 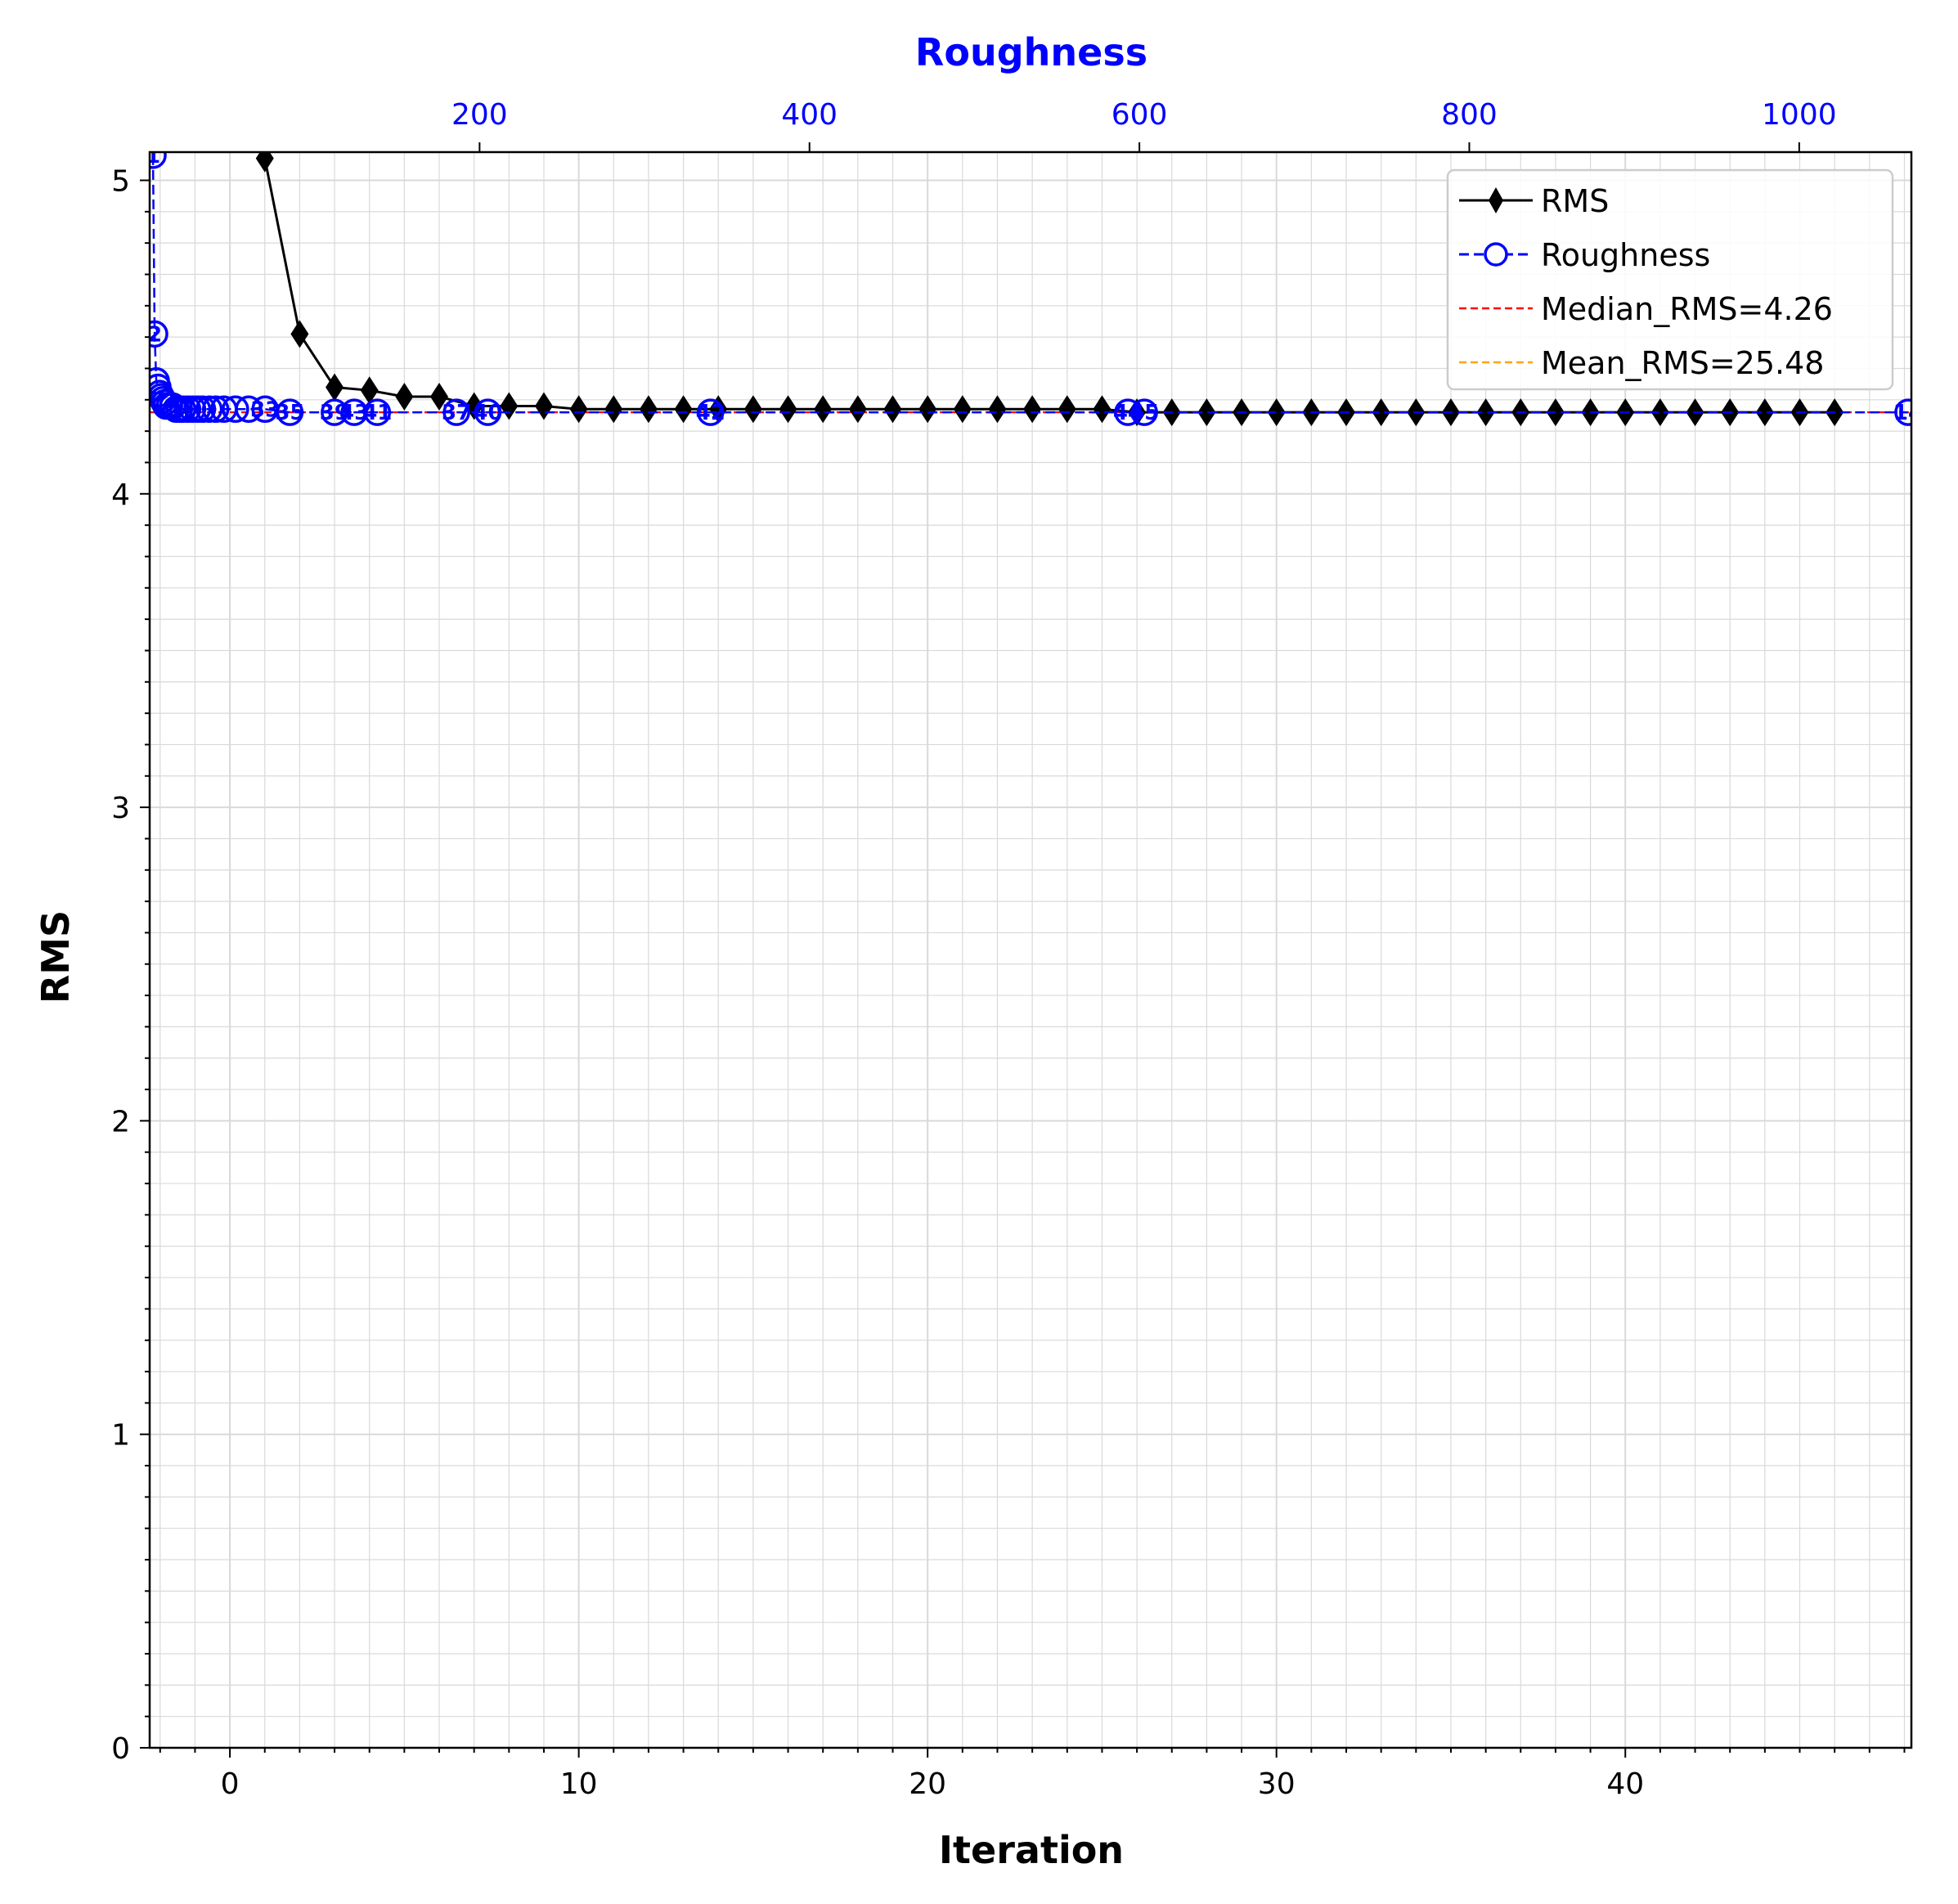 I want to click on legend-item-roughness: Roughness, so click(x=1585, y=255).